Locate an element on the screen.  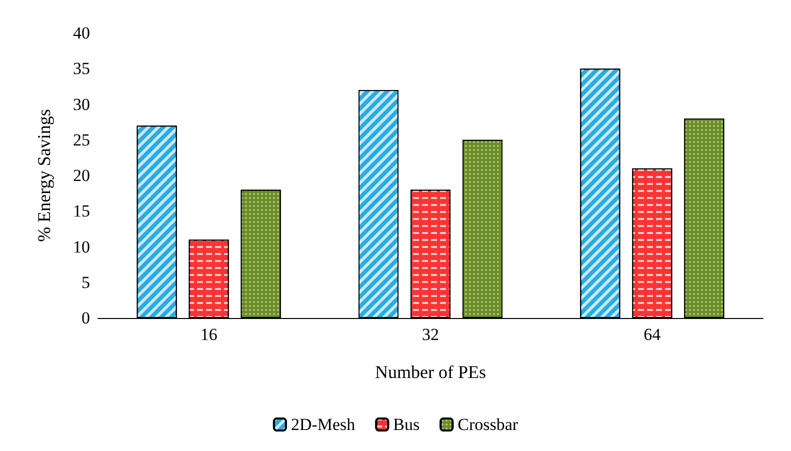
y-tick-label: 35 is located at coordinates (81, 68).